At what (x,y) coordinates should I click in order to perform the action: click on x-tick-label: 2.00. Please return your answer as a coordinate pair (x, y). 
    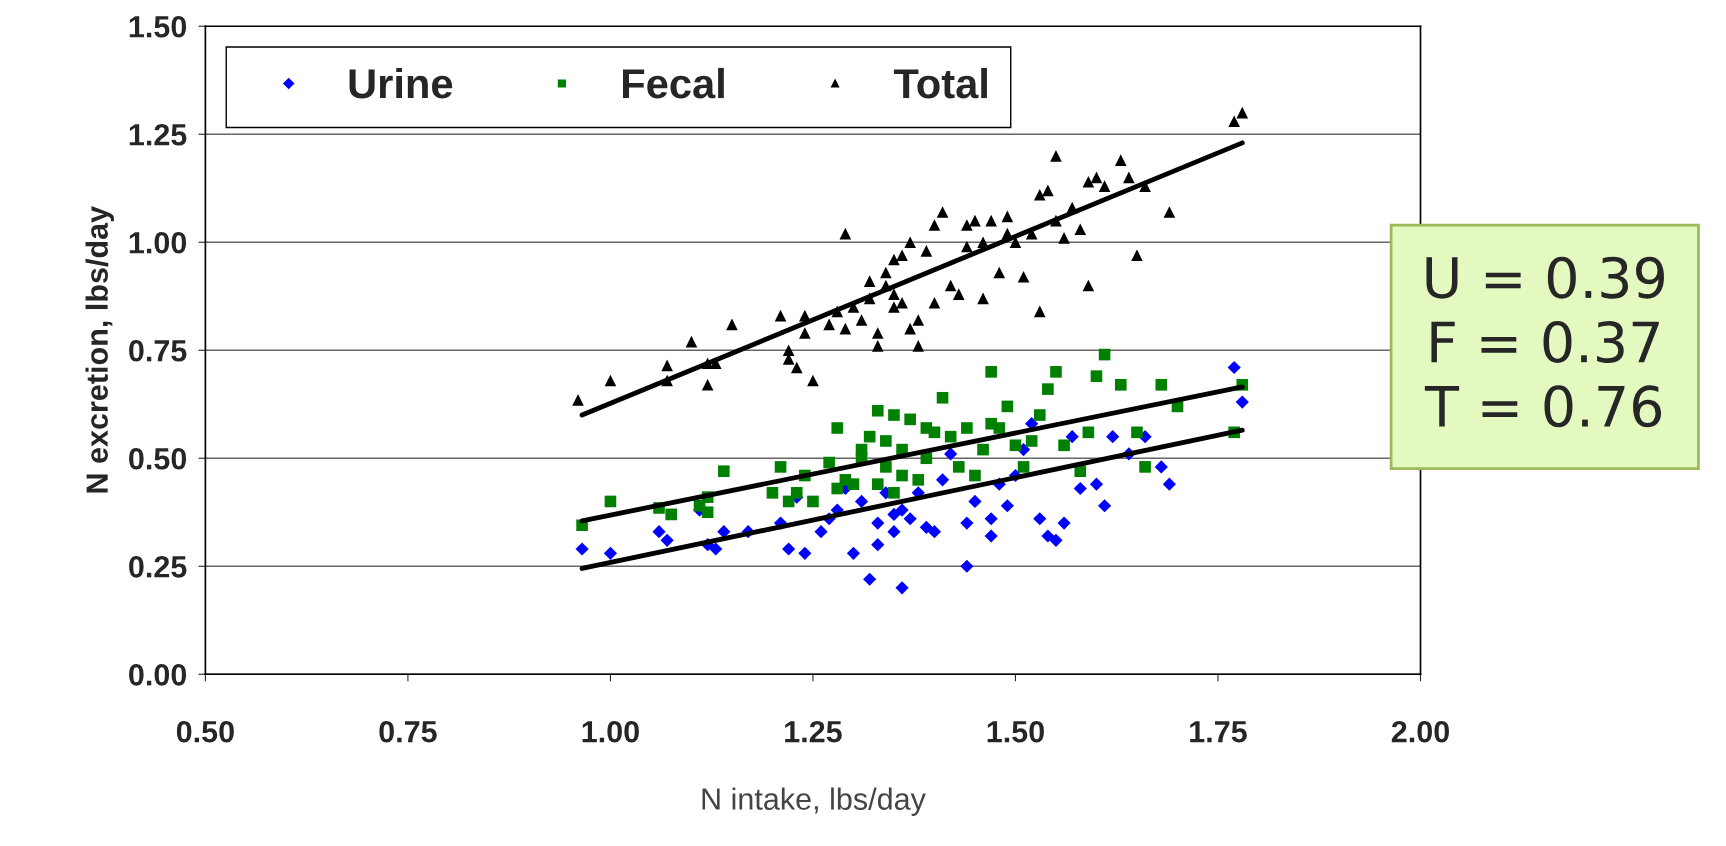
    Looking at the image, I should click on (1420, 731).